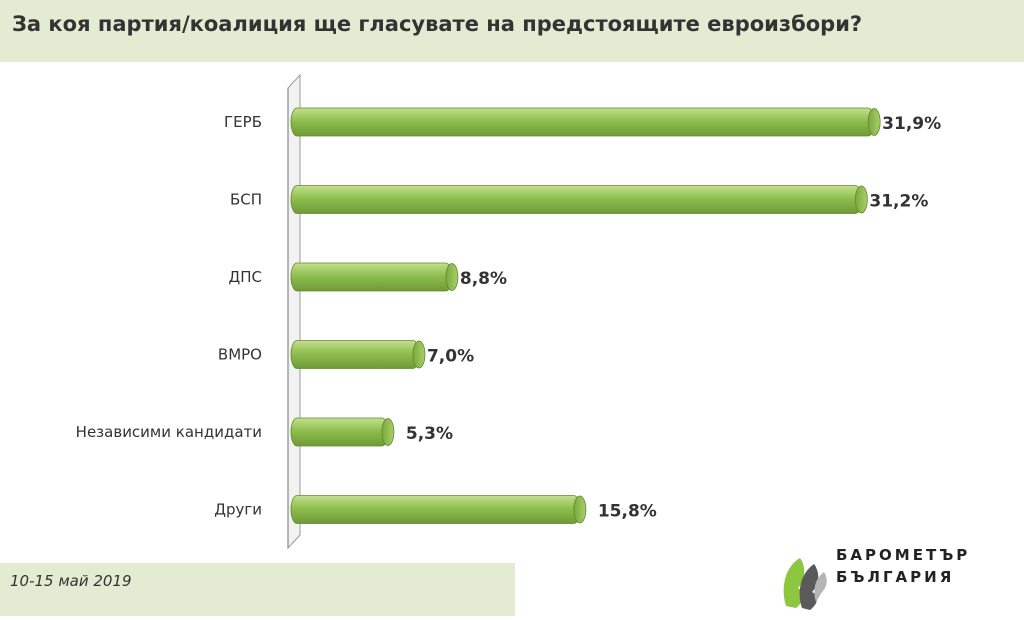 The image size is (1024, 620). I want to click on value-label: 31,2%, so click(898, 202).